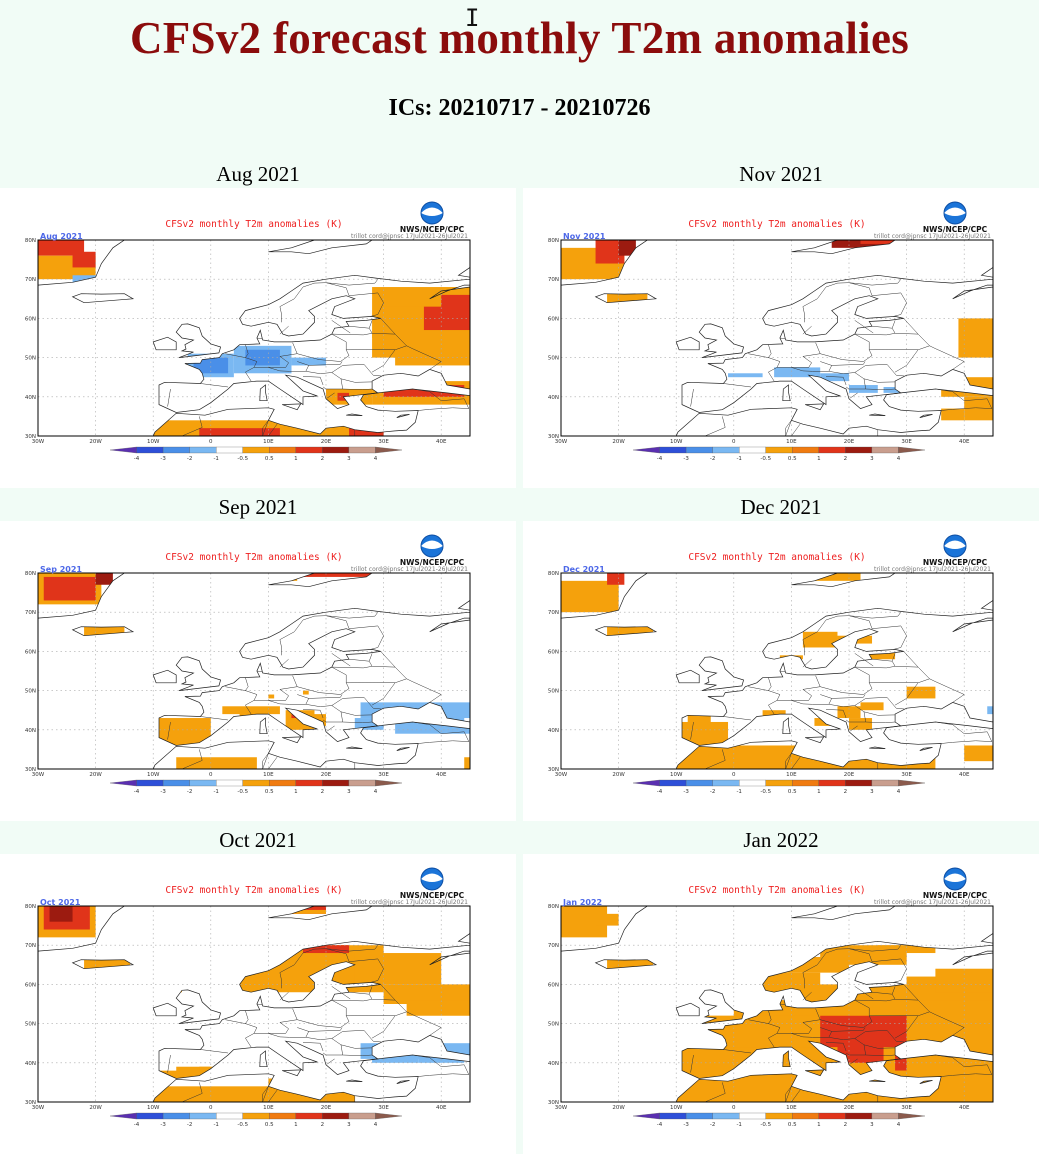  Describe the element at coordinates (256, 1120) in the screenshot. I see `colorbar: -4 -3 -2 -1 -0.5 0.5 1 2 3 4` at that location.